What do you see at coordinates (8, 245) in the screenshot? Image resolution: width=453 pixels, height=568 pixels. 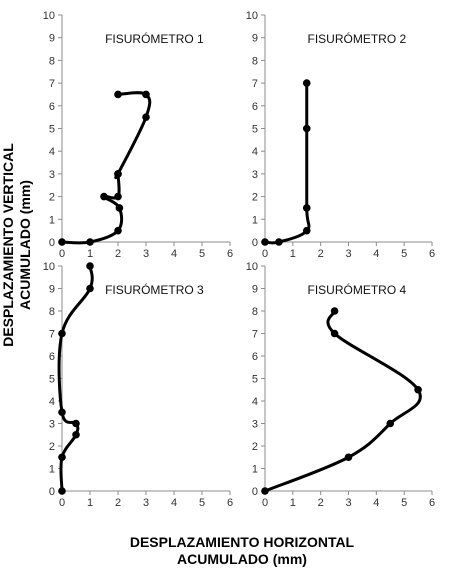 I see `y-axis-title-line1: DESPLAZAMIENTO VERTICAL` at bounding box center [8, 245].